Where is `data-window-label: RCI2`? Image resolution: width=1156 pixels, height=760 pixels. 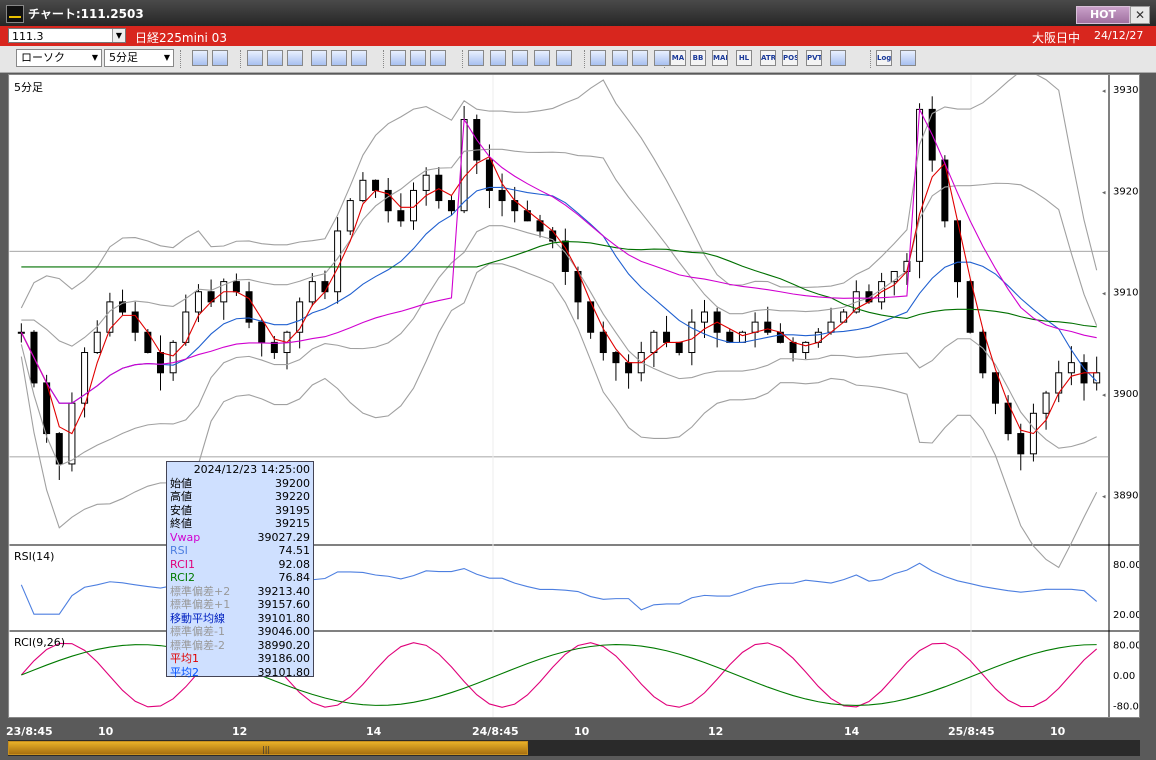
data-window-label: RCI2 is located at coordinates (183, 577).